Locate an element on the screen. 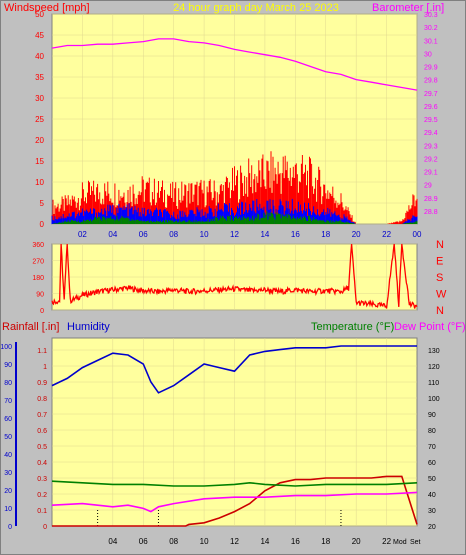 The width and height of the screenshot is (466, 555). temperature-tick-label: 30 is located at coordinates (432, 511).